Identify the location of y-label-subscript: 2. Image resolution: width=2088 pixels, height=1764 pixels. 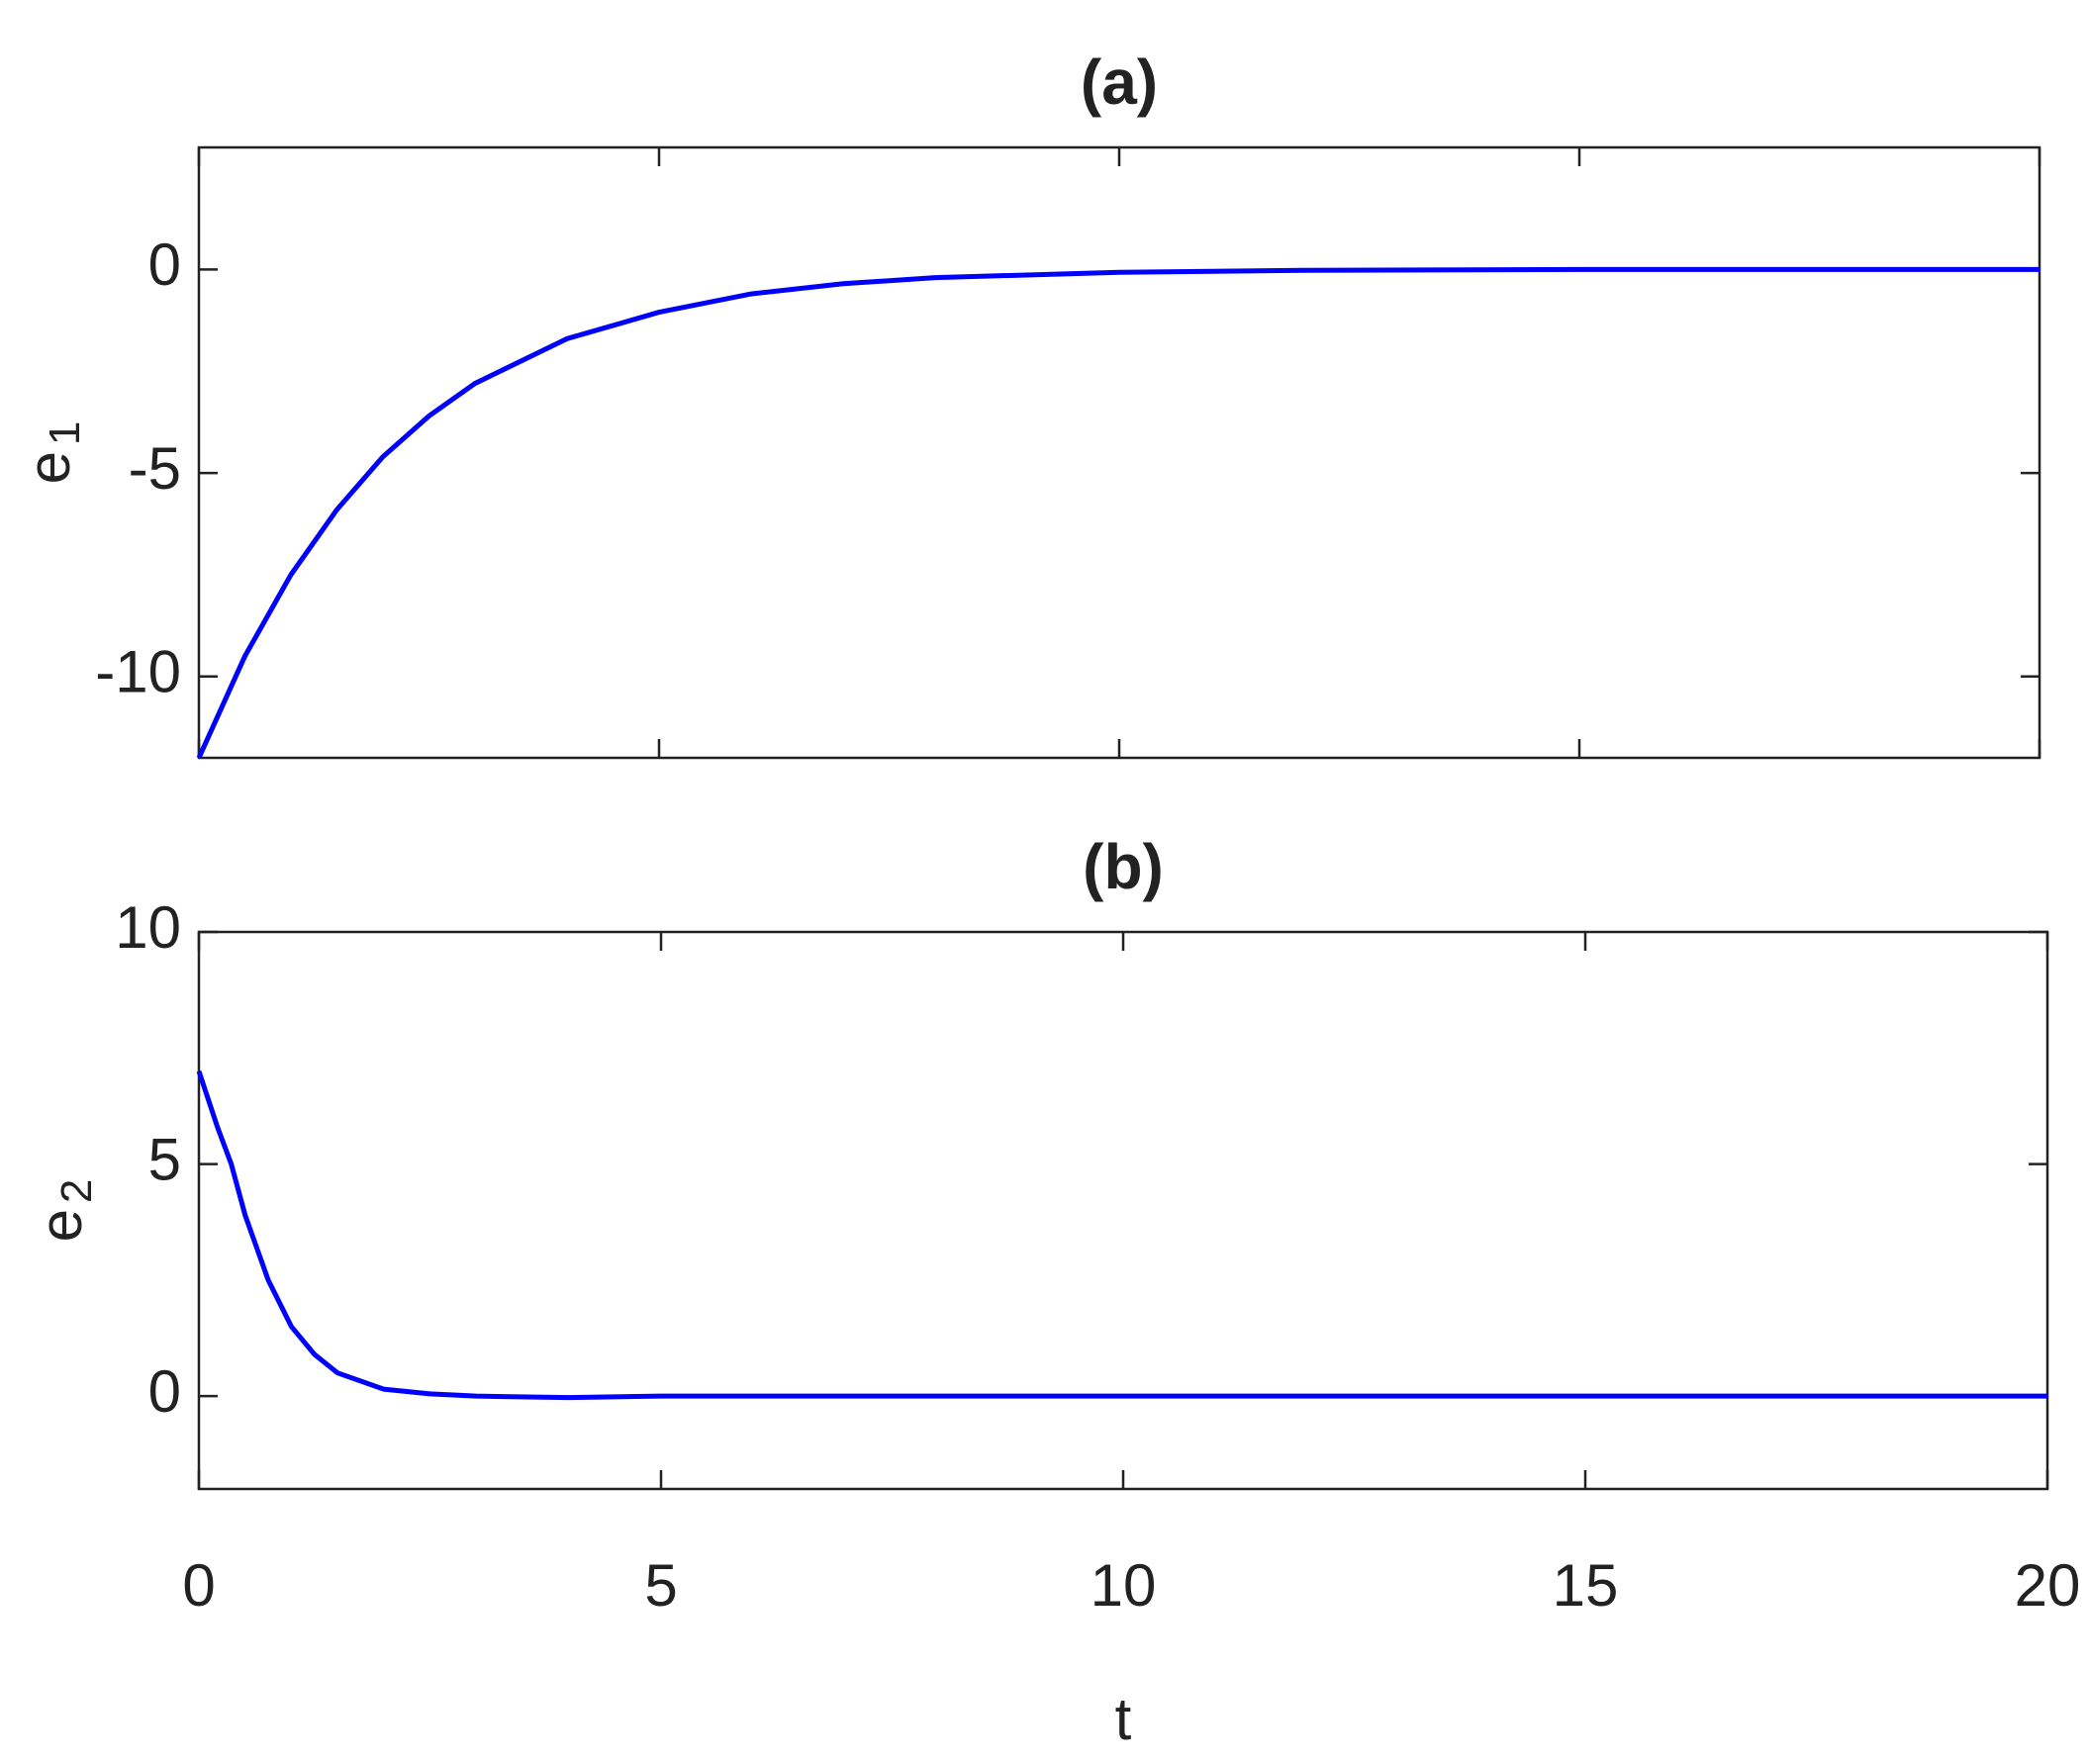
(76, 1191).